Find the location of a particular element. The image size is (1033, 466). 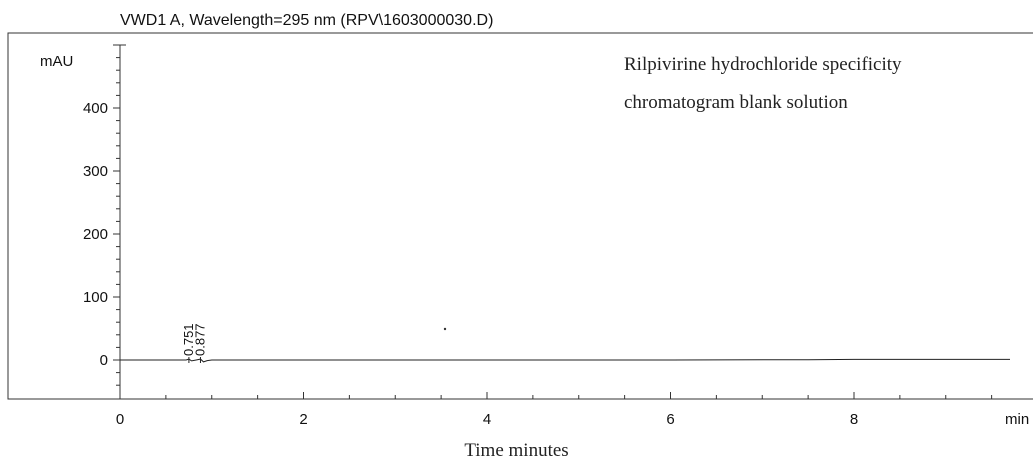

y-tick-label: 0 is located at coordinates (104, 360).